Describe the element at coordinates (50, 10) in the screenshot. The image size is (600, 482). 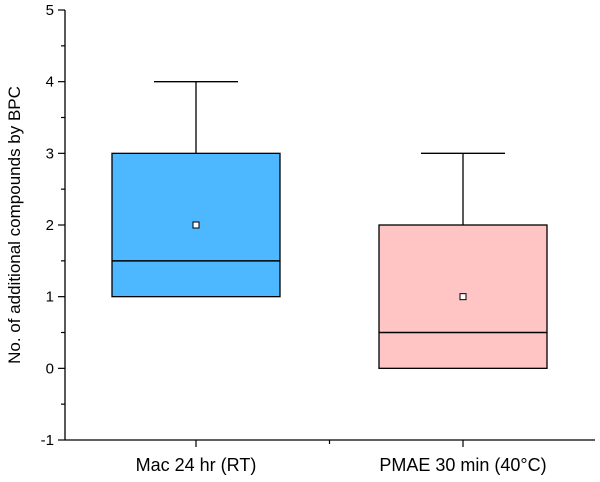
I see `y-tick-label: 5` at that location.